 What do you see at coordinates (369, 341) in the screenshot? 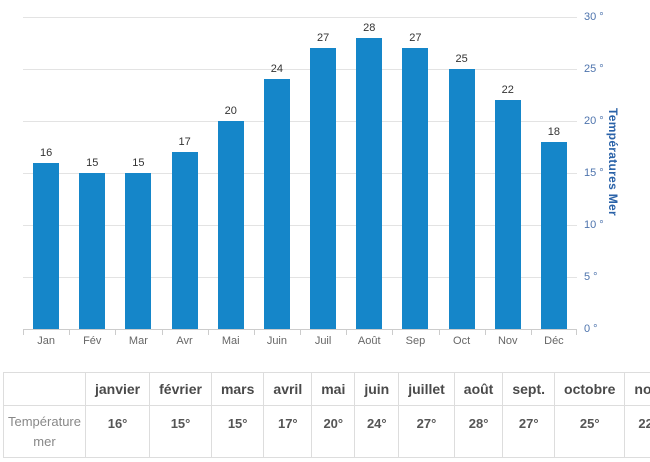
I see `x-axis-label: Août` at bounding box center [369, 341].